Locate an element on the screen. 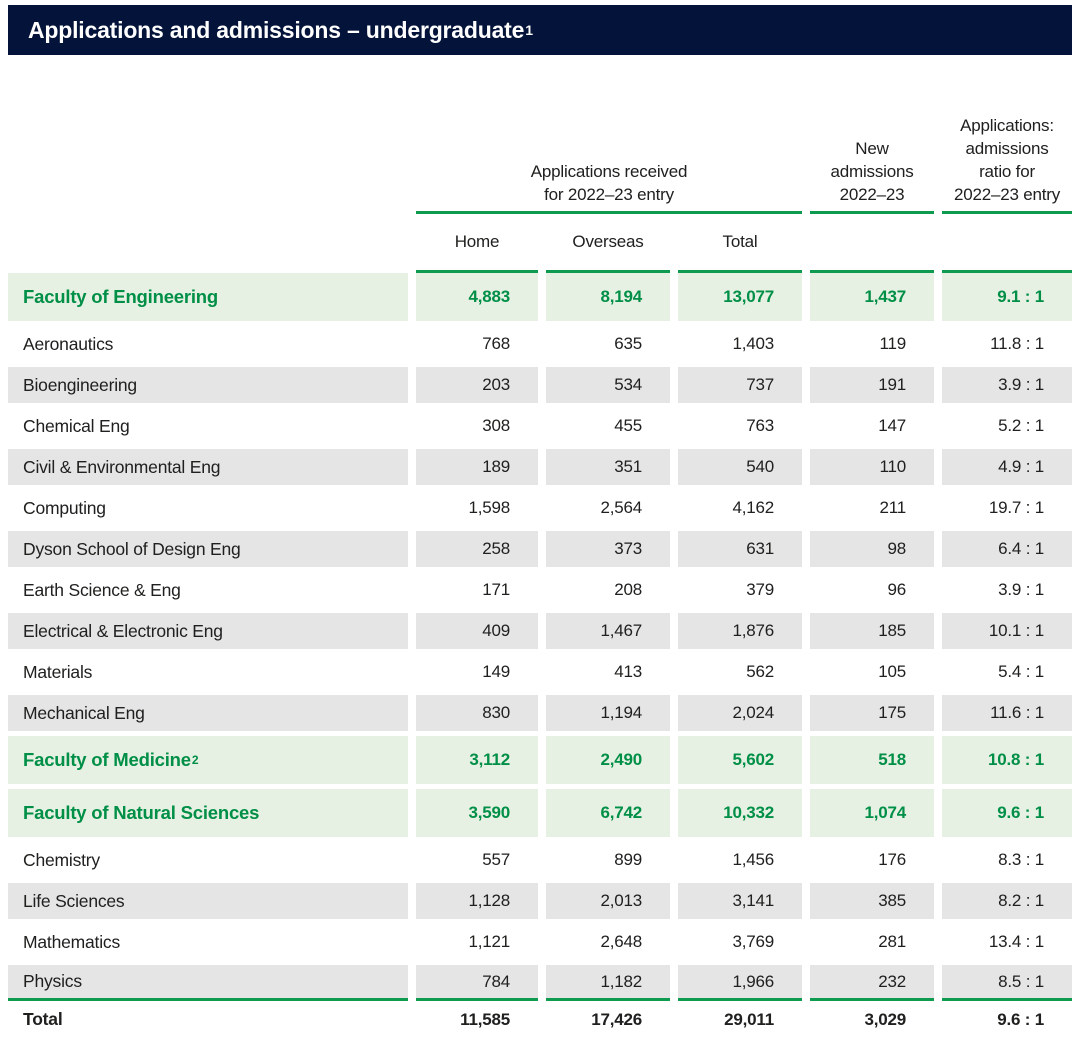 Image resolution: width=1080 pixels, height=1037 pixels. cell-overseas: 455 is located at coordinates (608, 426).